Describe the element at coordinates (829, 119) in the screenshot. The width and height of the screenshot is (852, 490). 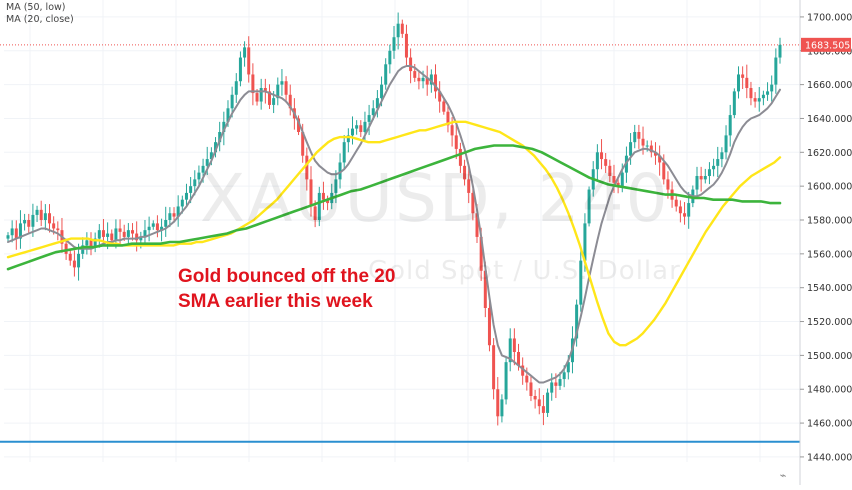
I see `price-tick-label: 1640.000` at that location.